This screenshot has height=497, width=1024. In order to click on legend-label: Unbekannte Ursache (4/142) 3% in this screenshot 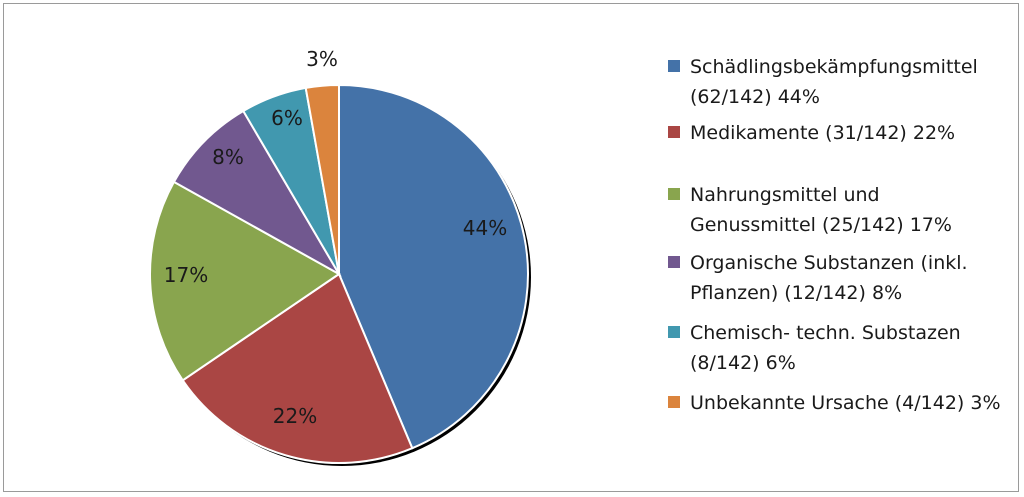, I will do `click(845, 403)`.